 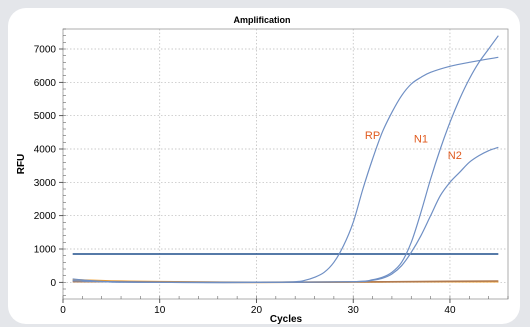 I want to click on y-tick-label: 3000, so click(x=45, y=183).